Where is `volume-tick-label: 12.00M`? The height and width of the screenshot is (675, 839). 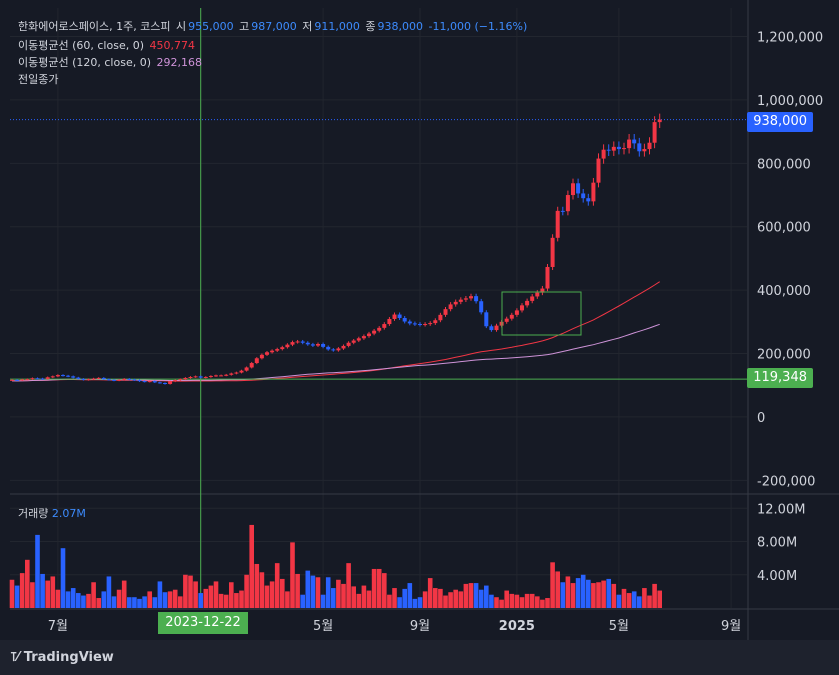
volume-tick-label: 12.00M is located at coordinates (781, 509).